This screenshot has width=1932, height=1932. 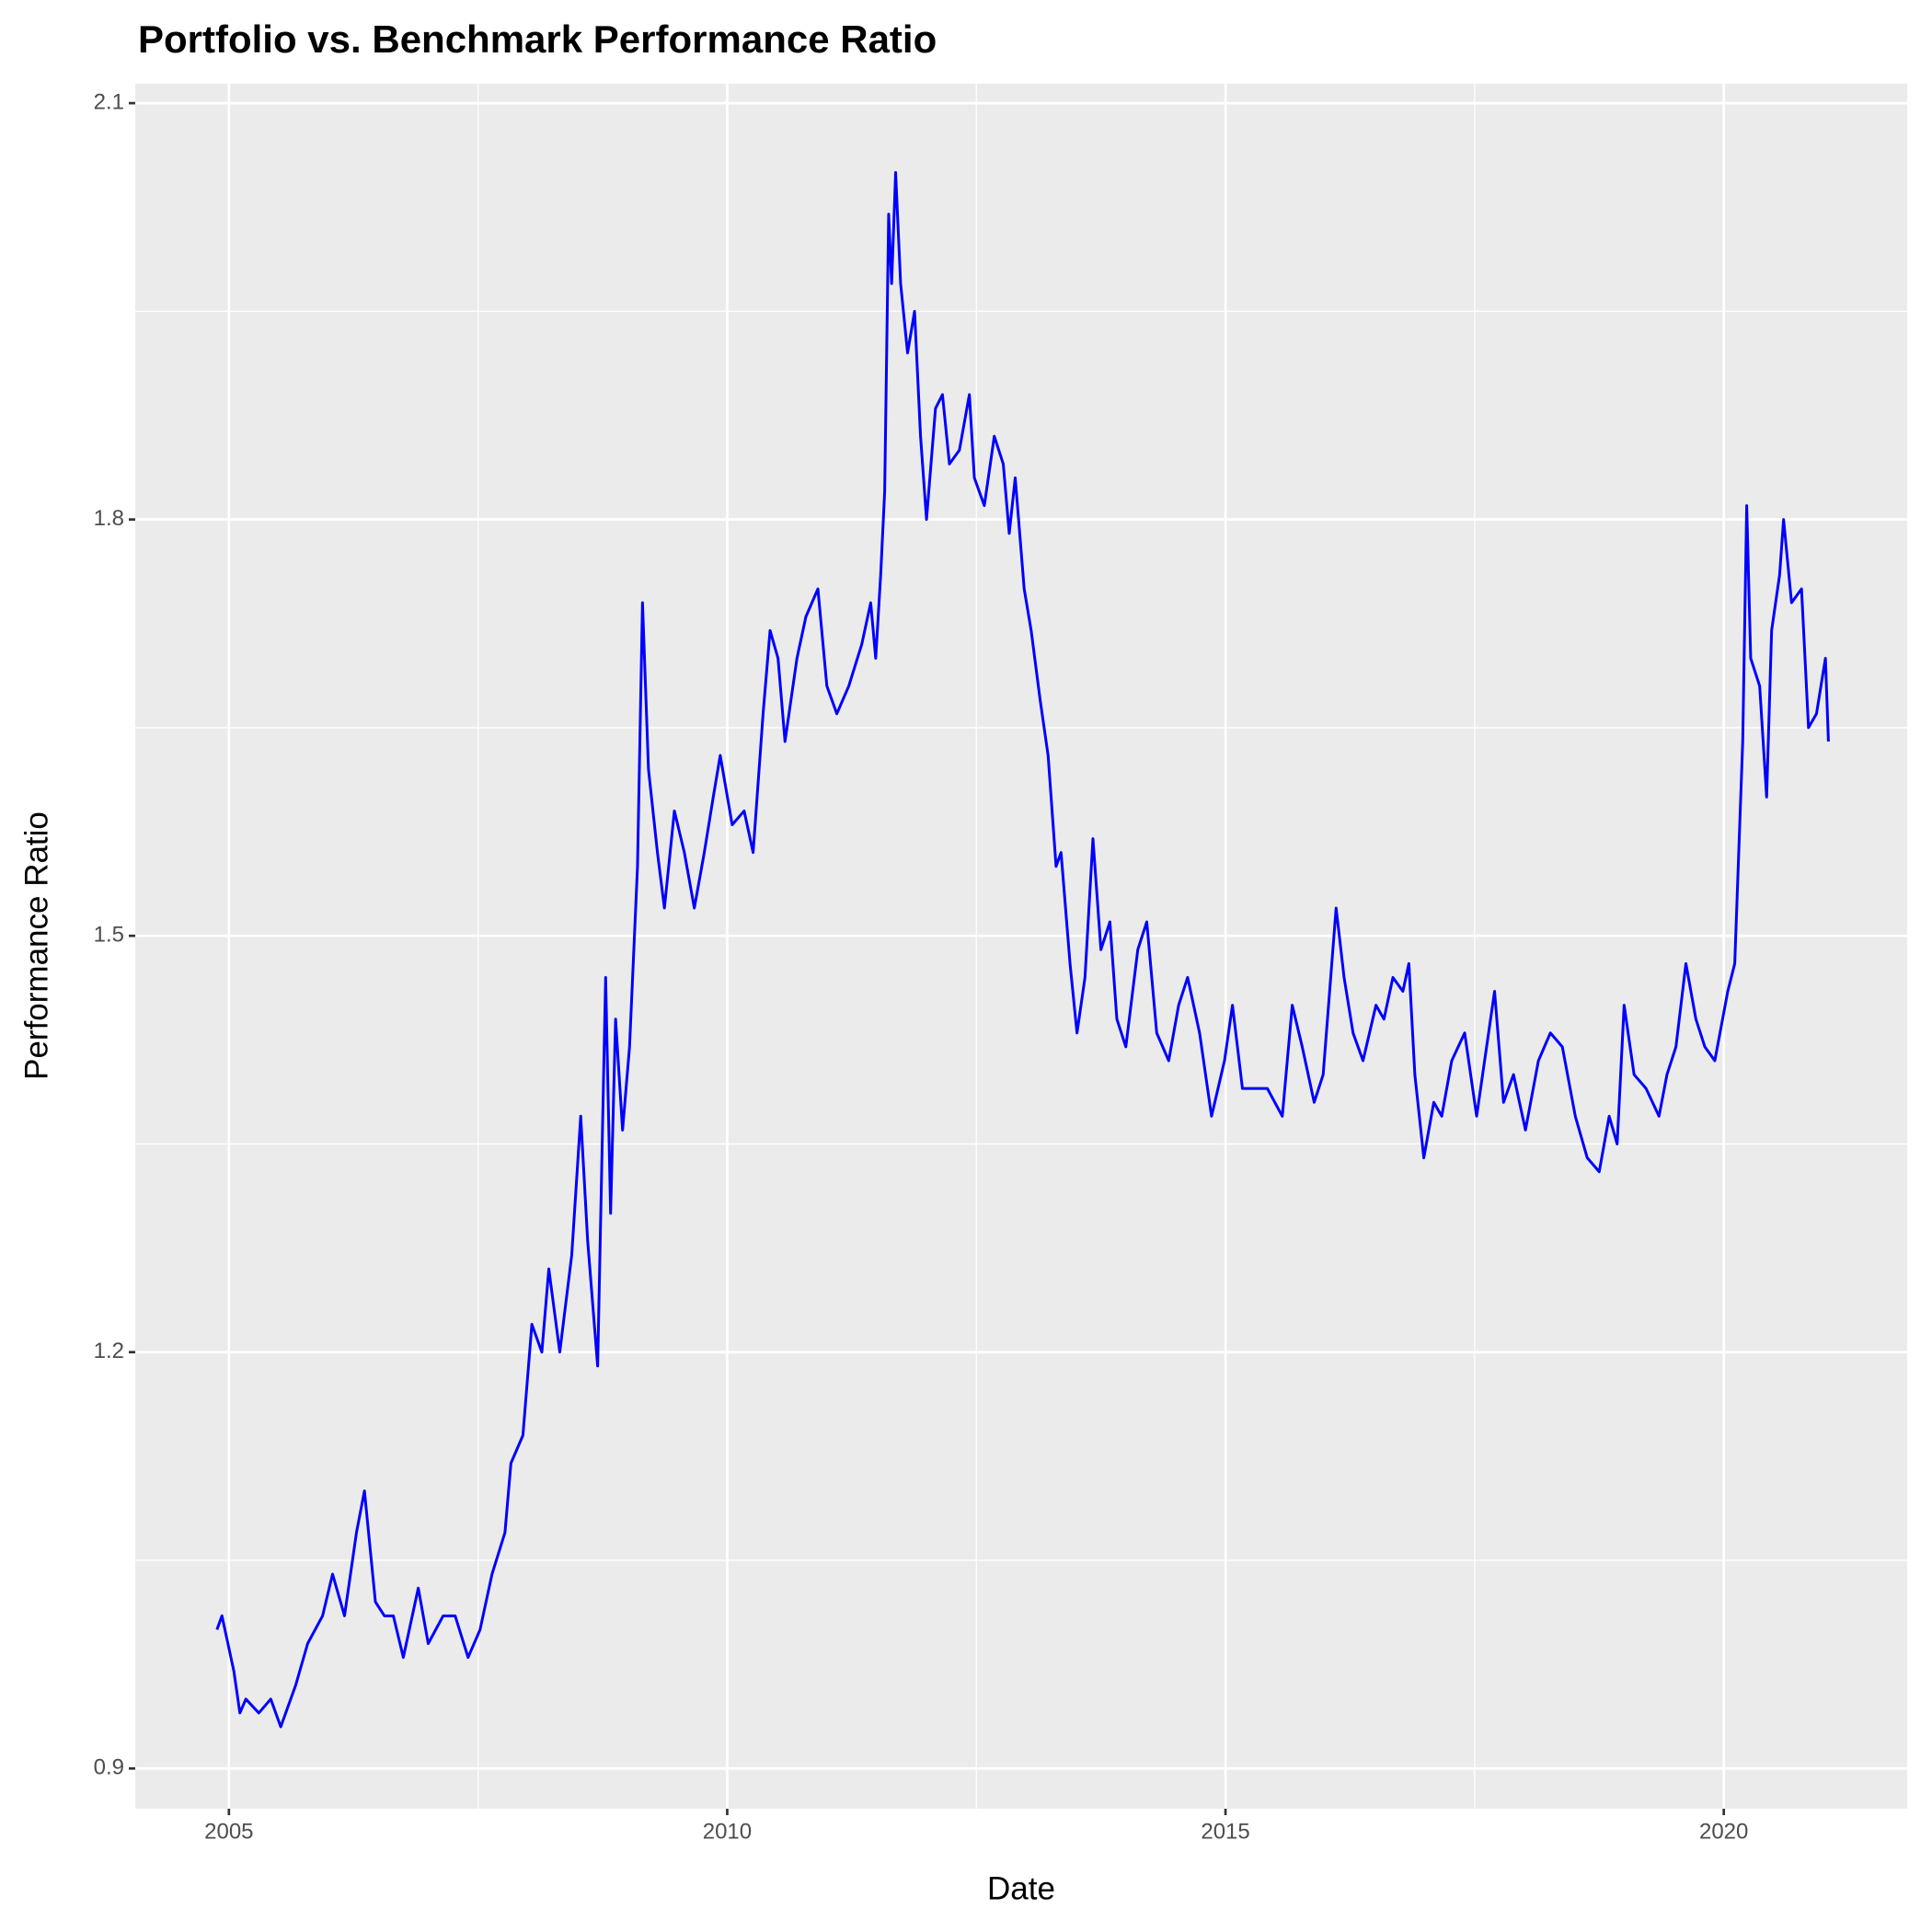 What do you see at coordinates (1225, 1831) in the screenshot?
I see `x-tick-label: 2015` at bounding box center [1225, 1831].